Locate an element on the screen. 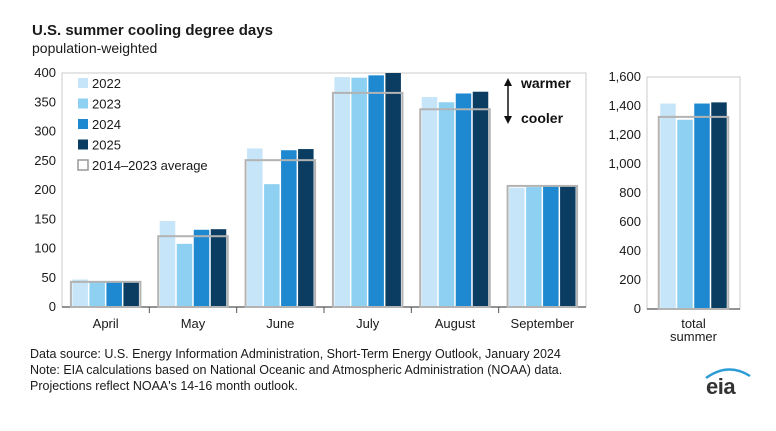 The width and height of the screenshot is (776, 431). arrow-up-icon is located at coordinates (508, 82).